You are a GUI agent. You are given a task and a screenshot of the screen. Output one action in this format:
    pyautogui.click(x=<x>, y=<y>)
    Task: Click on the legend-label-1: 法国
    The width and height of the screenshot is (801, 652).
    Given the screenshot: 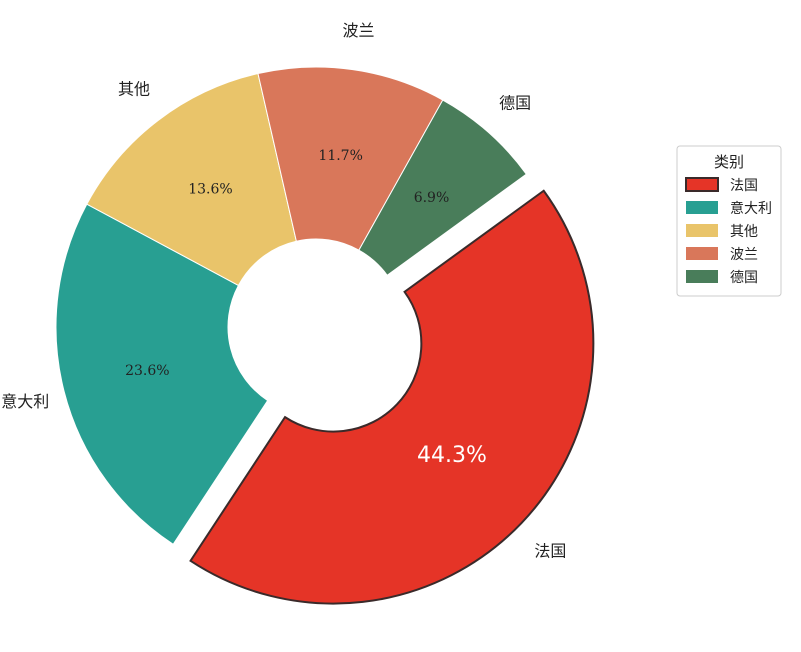 What is the action you would take?
    pyautogui.click(x=744, y=186)
    